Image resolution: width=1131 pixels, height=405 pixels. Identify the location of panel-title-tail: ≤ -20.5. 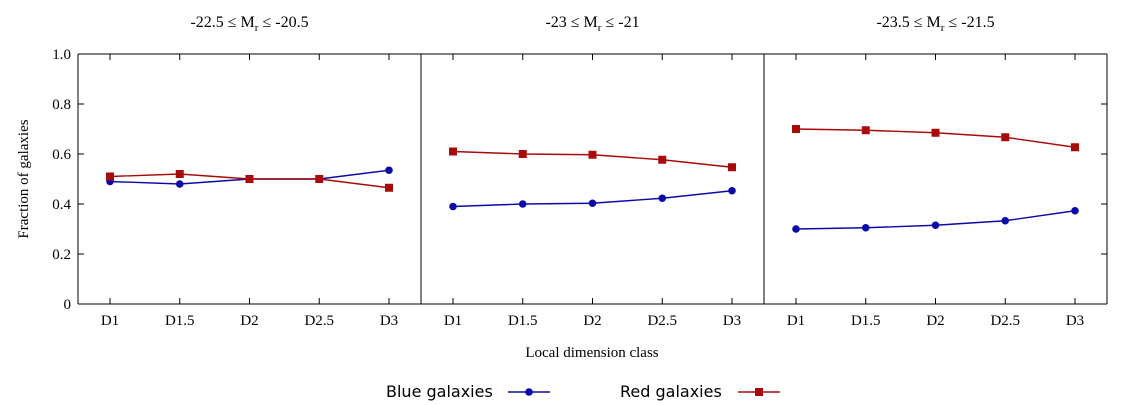
(283, 22).